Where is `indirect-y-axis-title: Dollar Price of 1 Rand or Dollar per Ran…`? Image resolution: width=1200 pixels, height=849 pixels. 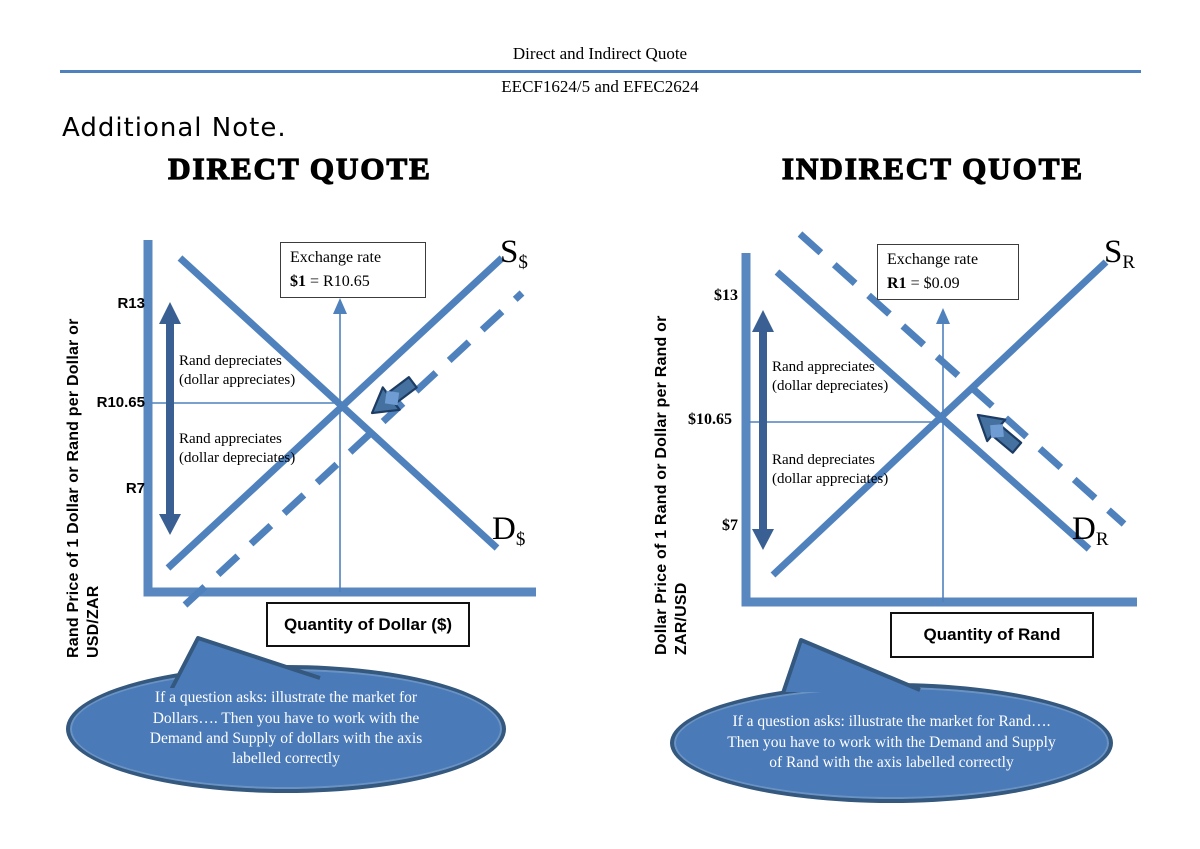
indirect-y-axis-title: Dollar Price of 1 Rand or Dollar per Ran… is located at coordinates (672, 439).